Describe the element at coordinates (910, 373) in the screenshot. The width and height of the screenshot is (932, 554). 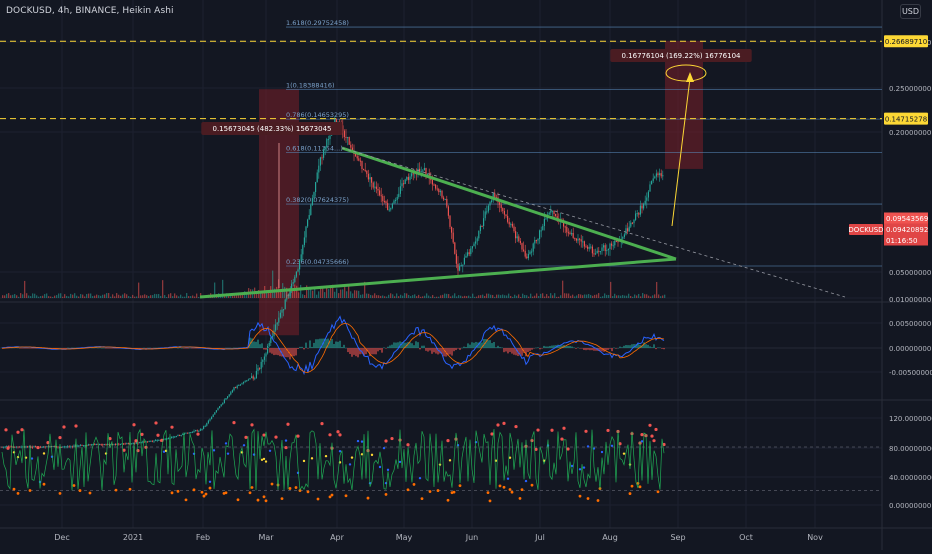
I see `macd-axis-tick: -0.00500000` at that location.